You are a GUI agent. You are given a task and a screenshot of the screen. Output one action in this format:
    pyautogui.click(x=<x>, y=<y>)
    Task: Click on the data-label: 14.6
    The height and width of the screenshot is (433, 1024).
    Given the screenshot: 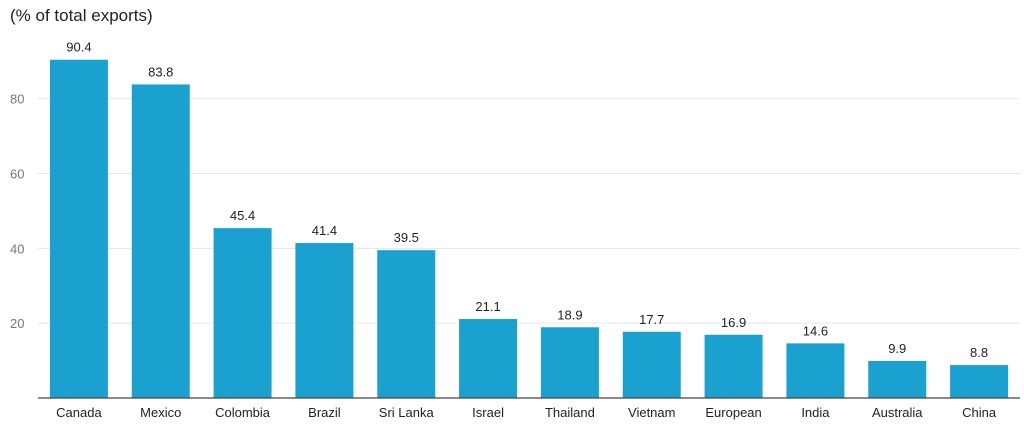 What is the action you would take?
    pyautogui.click(x=815, y=330)
    